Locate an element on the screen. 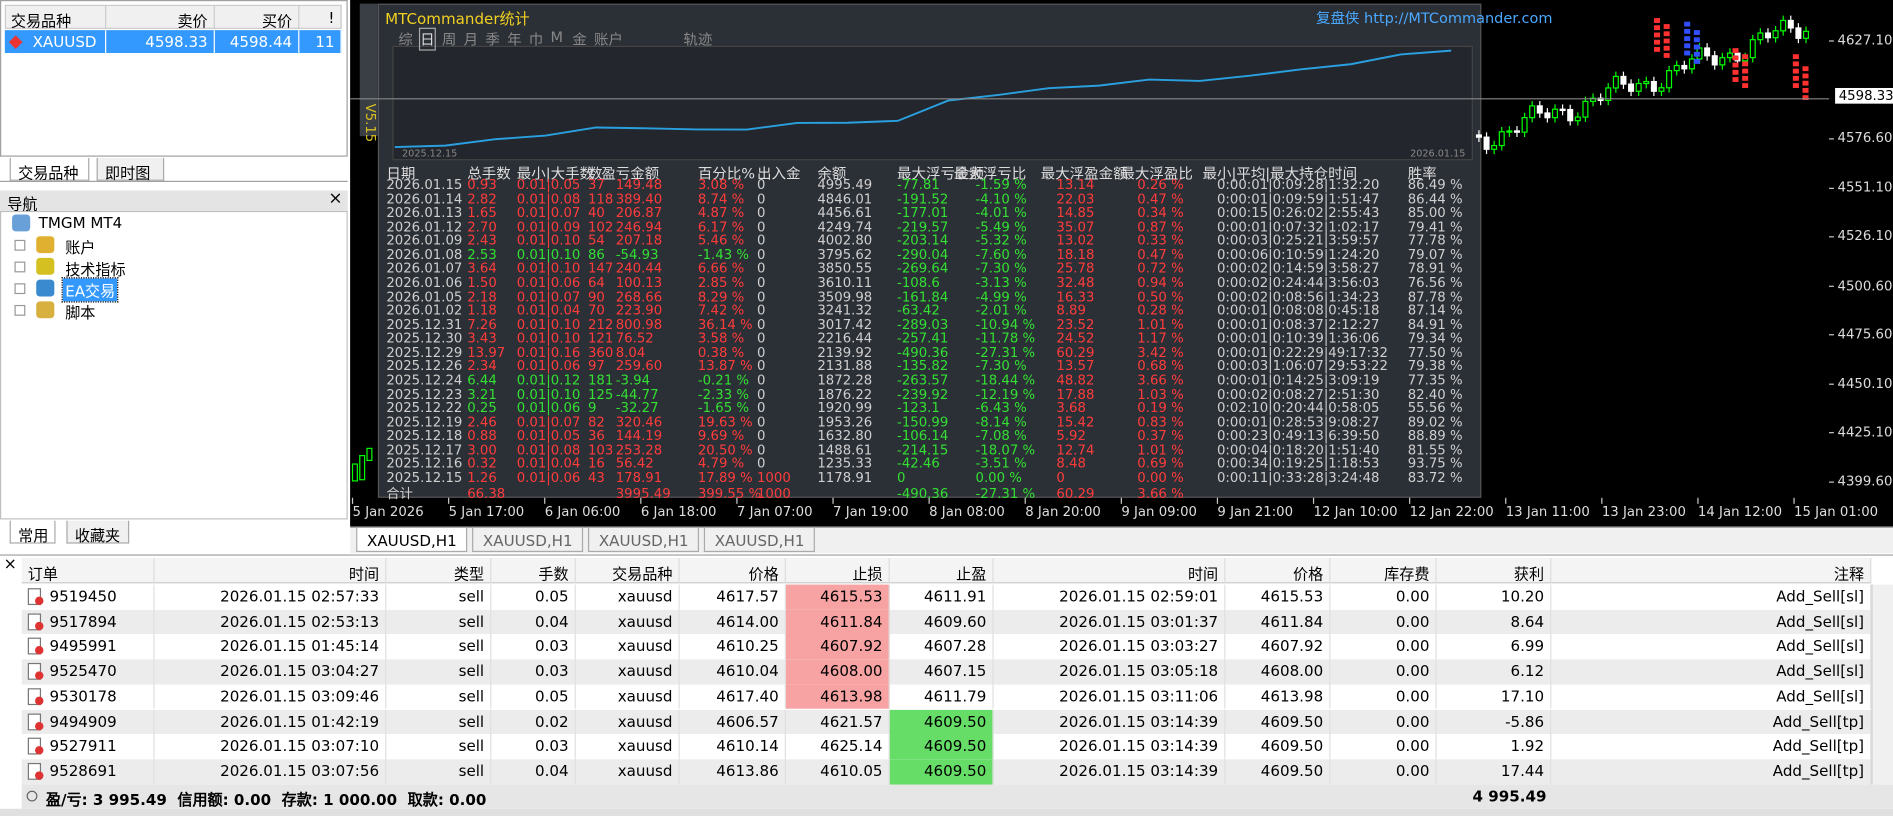 Image resolution: width=1893 pixels, height=816 pixels. tab: 收藏夹 is located at coordinates (97, 532).